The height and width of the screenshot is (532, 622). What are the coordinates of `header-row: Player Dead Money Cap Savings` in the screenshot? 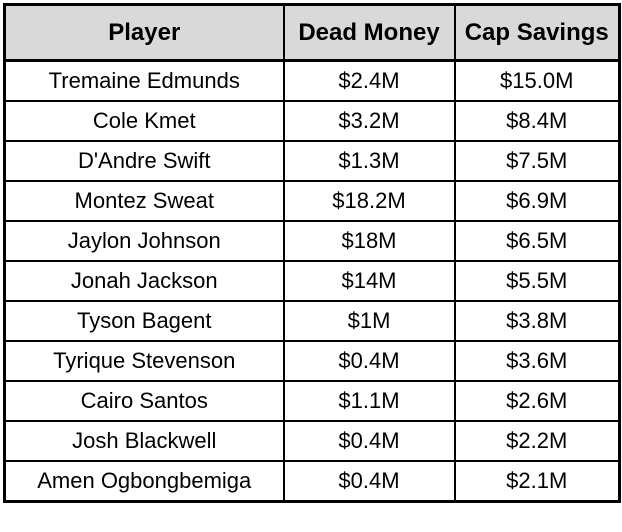 It's located at (312, 32).